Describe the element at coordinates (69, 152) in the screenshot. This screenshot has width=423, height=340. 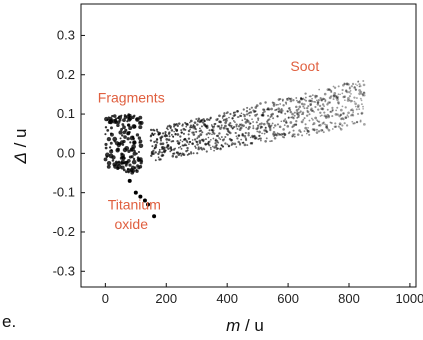
I see `y-ticks: 0.3 0.2 0.1 0.0 -0.1 -0.2 -0.3` at that location.